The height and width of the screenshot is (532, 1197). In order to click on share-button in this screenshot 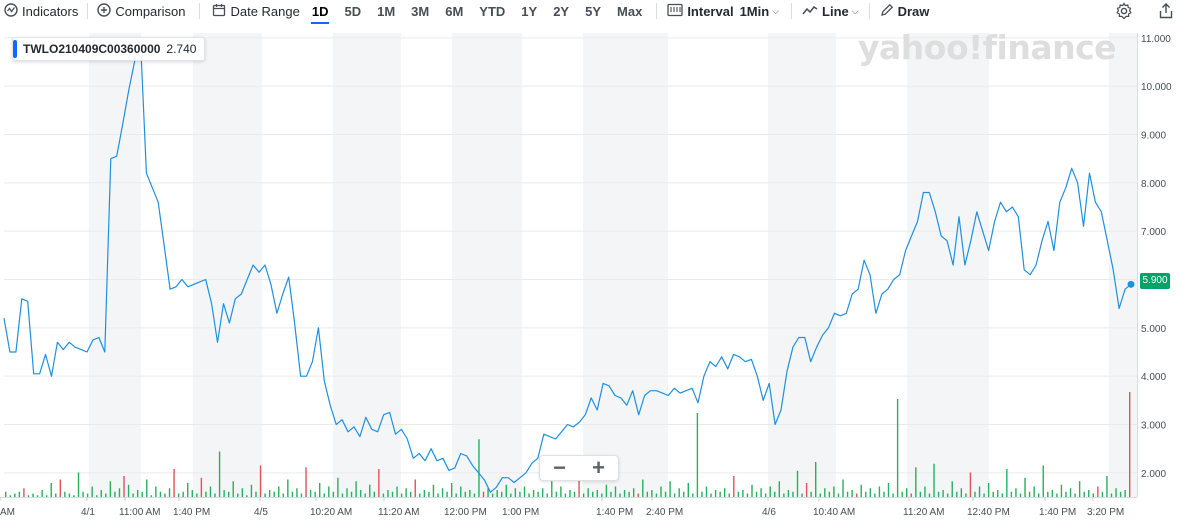, I will do `click(1166, 11)`.